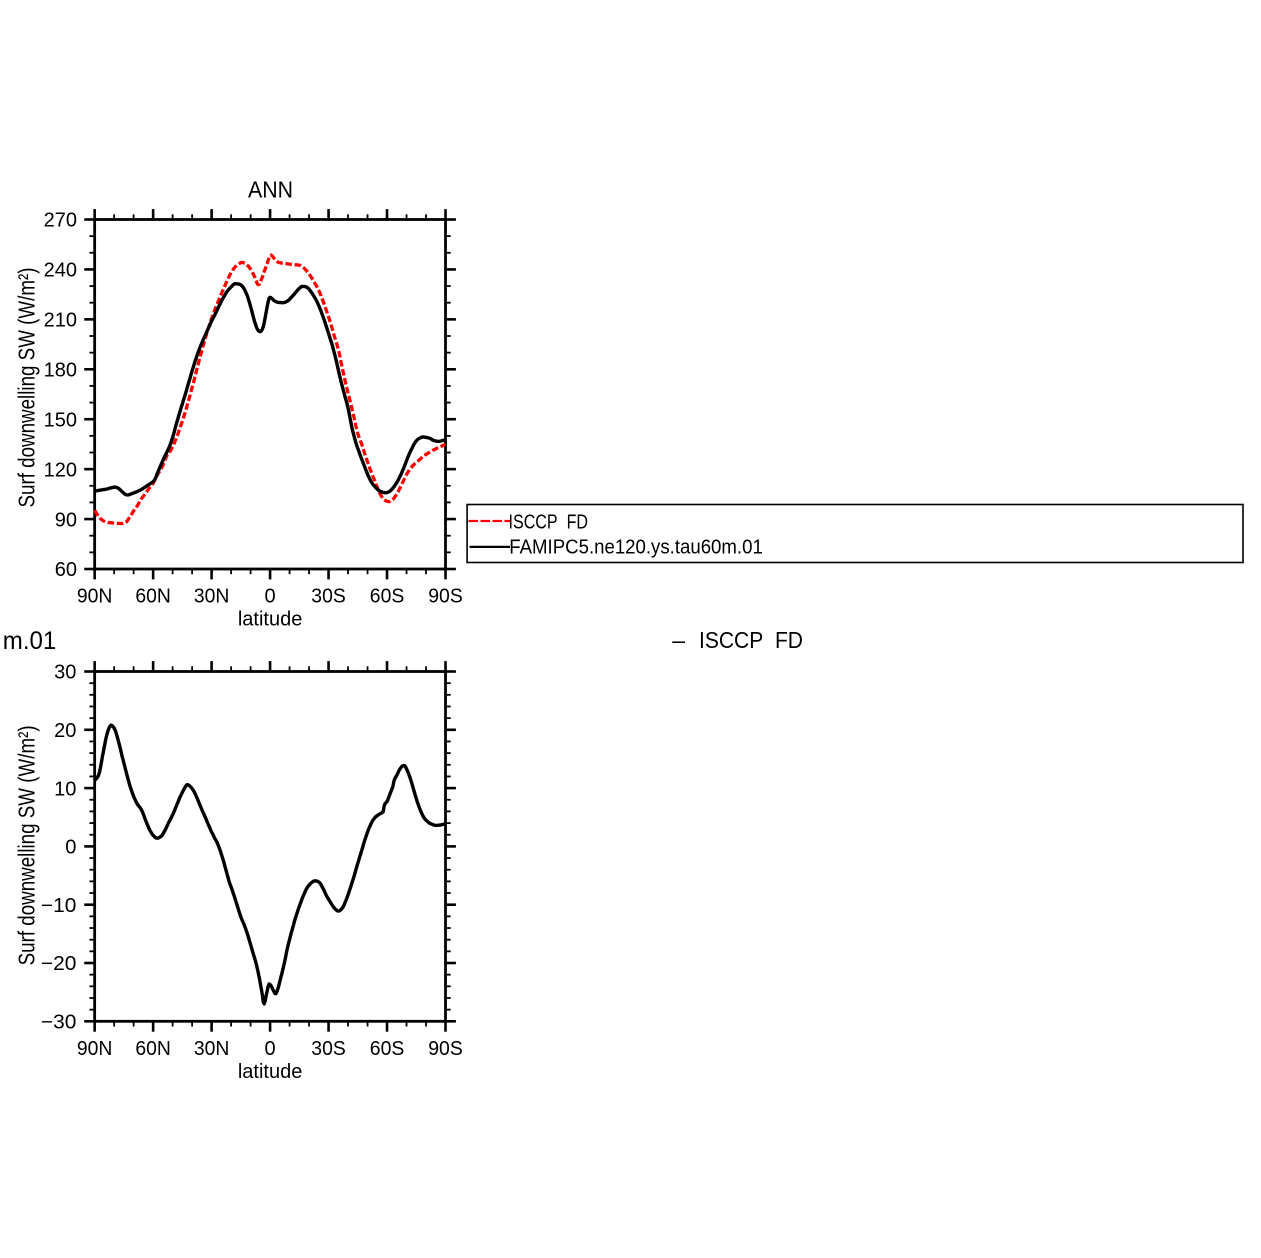 The width and height of the screenshot is (1261, 1258). I want to click on svg-text: −10, so click(59, 906).